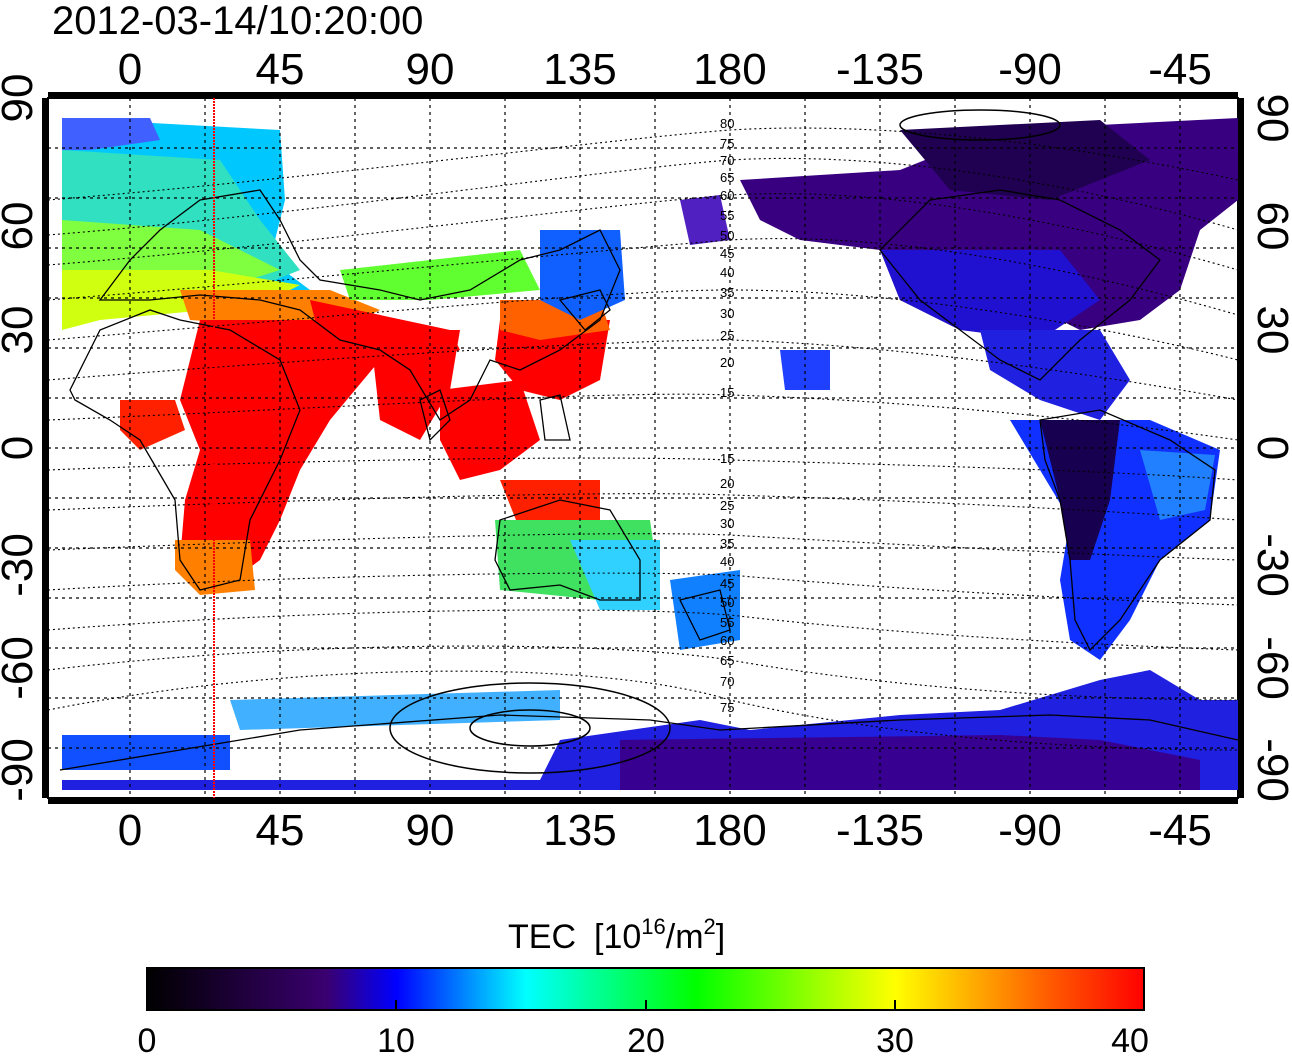 The height and width of the screenshot is (1057, 1292). Describe the element at coordinates (729, 69) in the screenshot. I see `top-lon-label: 180` at that location.